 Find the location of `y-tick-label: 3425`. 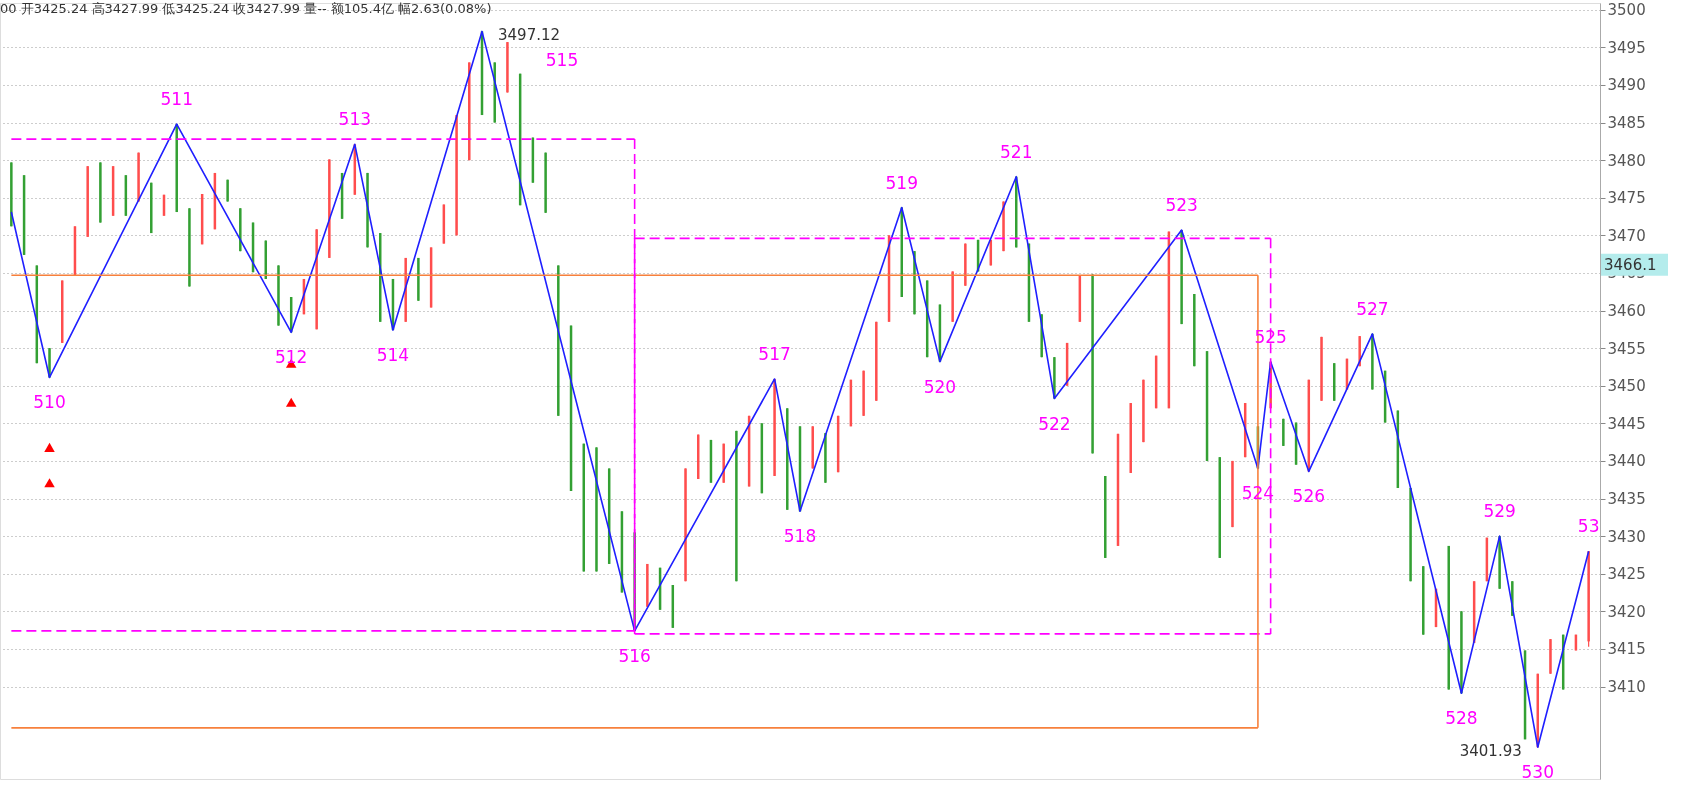

y-tick-label: 3425 is located at coordinates (1626, 574).